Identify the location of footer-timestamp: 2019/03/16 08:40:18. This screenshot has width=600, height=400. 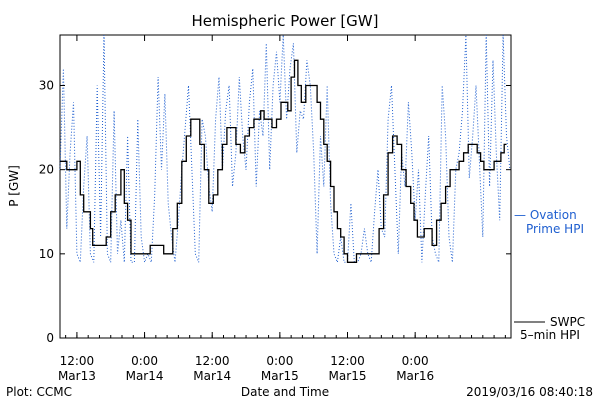
(529, 392).